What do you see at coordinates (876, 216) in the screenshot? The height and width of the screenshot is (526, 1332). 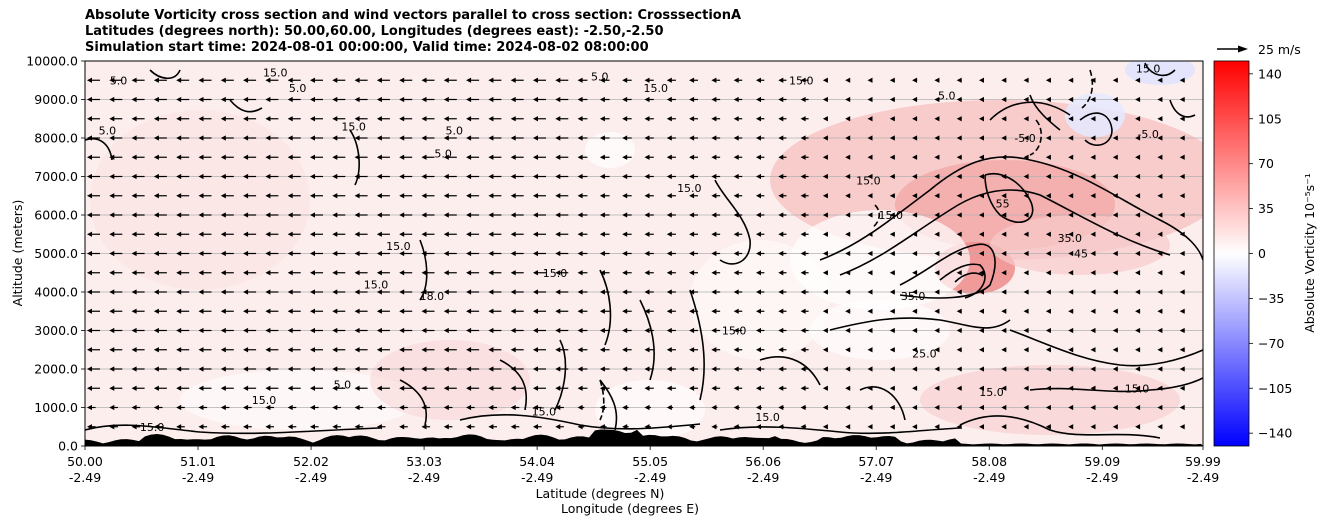 I see `contour-line-negative` at bounding box center [876, 216].